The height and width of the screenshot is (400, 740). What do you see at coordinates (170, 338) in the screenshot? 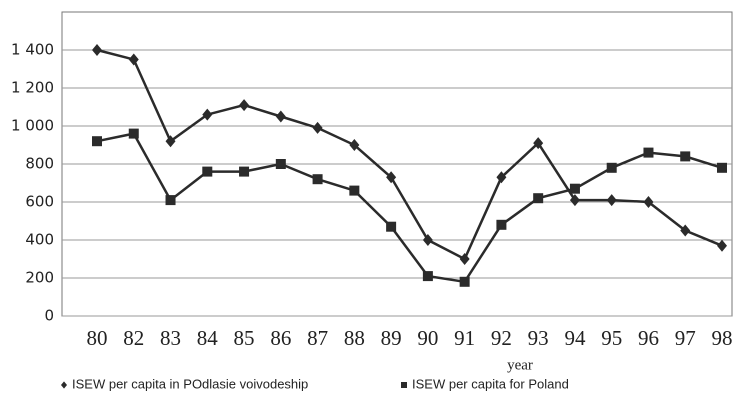
I see `x-tick-label: 83` at bounding box center [170, 338].